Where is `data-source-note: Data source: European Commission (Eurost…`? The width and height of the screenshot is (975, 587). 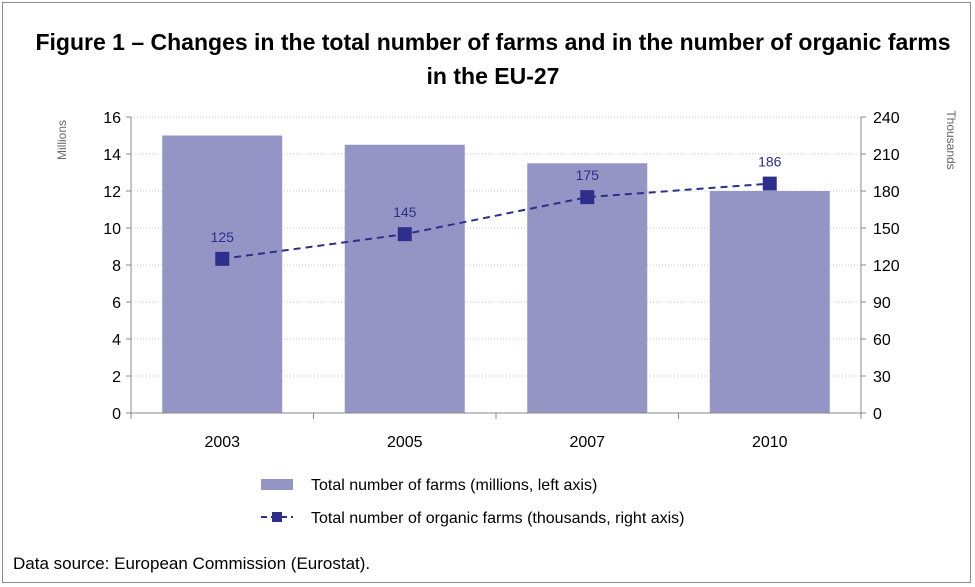
data-source-note: Data source: European Commission (Eurost… is located at coordinates (192, 563).